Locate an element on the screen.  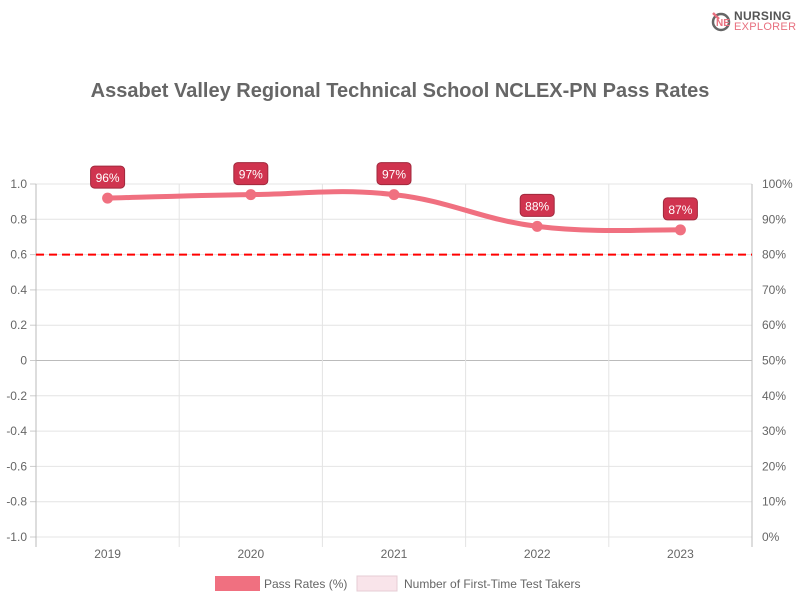
logo-text-explorer: EXPLORER is located at coordinates (765, 27).